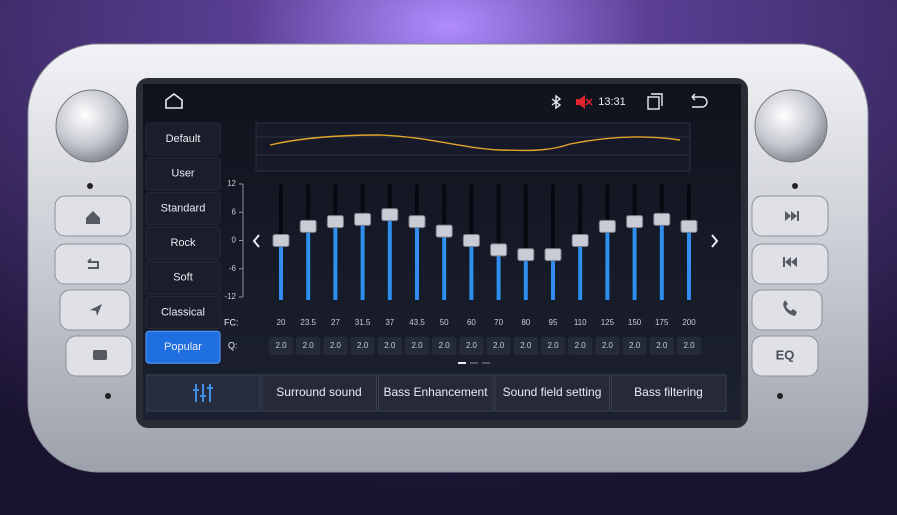 The height and width of the screenshot is (515, 897). Describe the element at coordinates (791, 126) in the screenshot. I see `tune-knob` at that location.